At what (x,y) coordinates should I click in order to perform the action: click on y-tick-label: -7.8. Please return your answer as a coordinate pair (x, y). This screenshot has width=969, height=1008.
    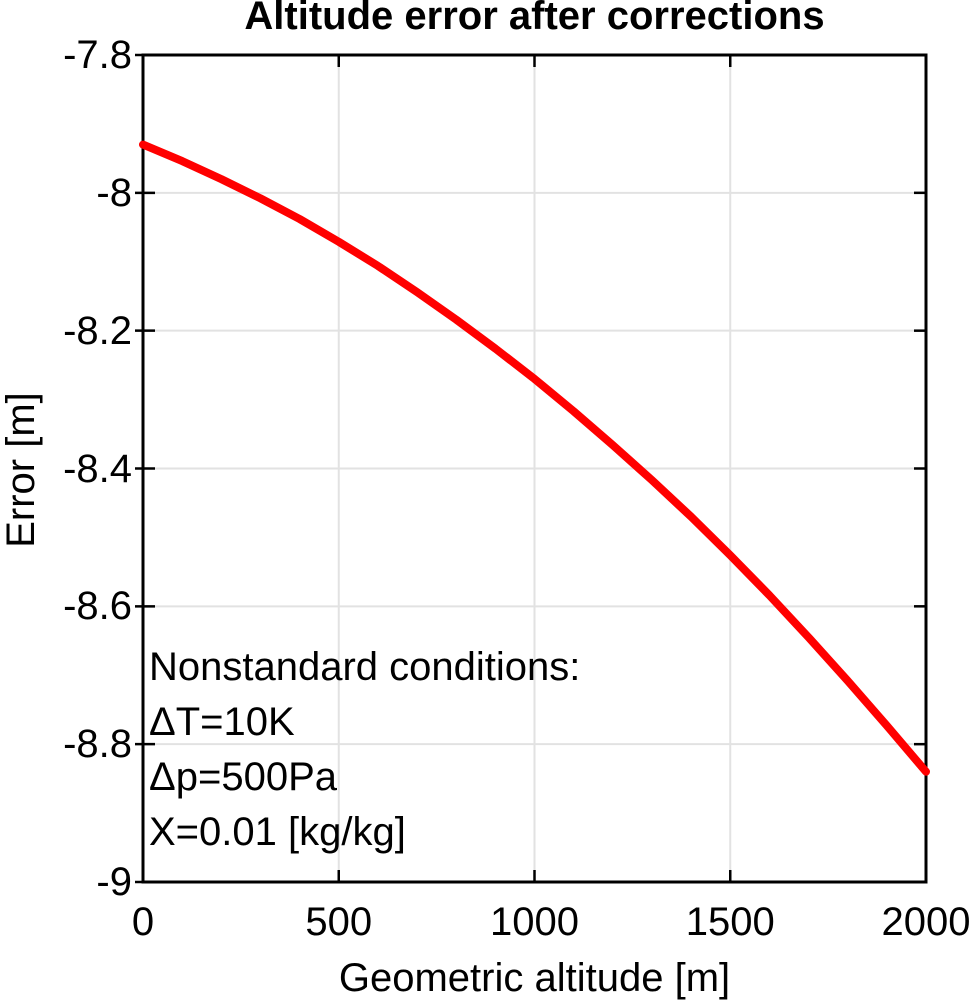
    Looking at the image, I should click on (97, 55).